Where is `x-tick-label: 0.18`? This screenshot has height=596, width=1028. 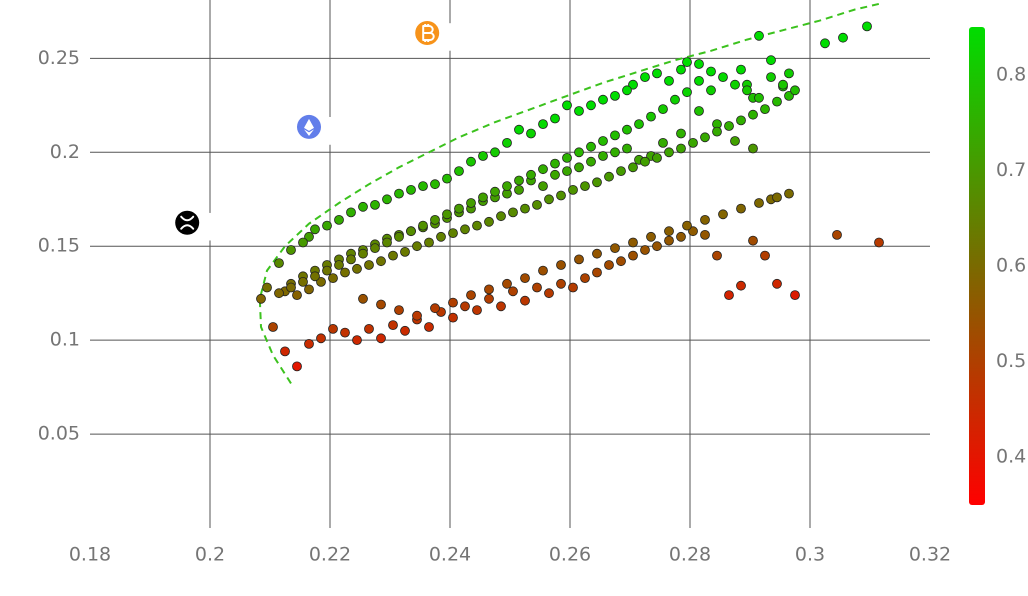
x-tick-label: 0.18 is located at coordinates (90, 555).